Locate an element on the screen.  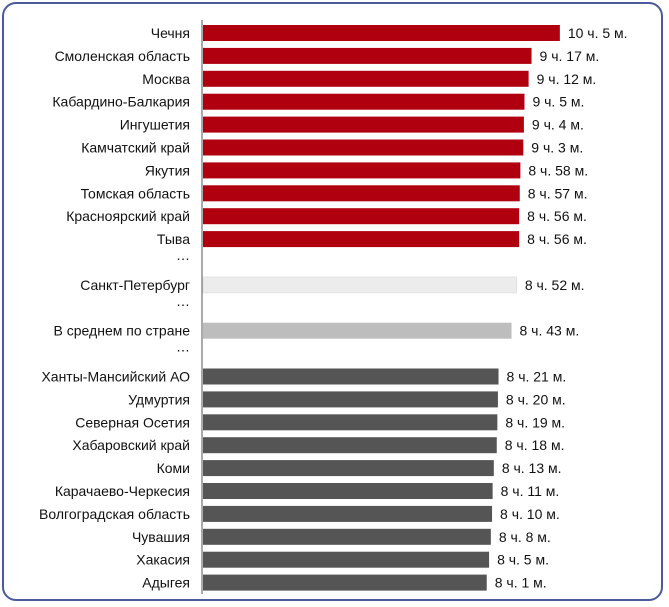
value-label: 9 ч. 12 м. is located at coordinates (567, 79).